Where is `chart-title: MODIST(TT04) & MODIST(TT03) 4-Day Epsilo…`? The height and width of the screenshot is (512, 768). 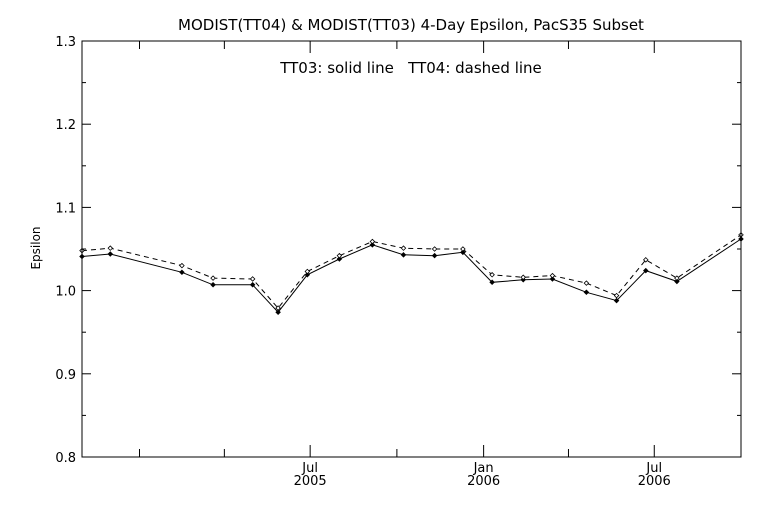 chart-title: MODIST(TT04) & MODIST(TT03) 4-Day Epsilo… is located at coordinates (411, 25).